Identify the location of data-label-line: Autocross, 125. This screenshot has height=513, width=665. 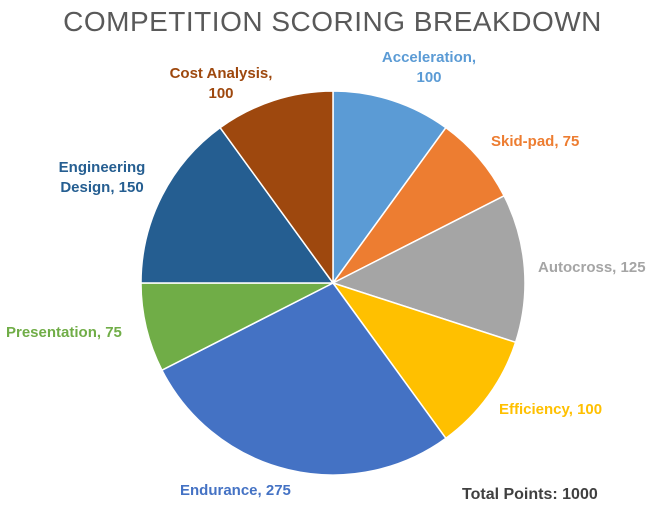
(592, 267).